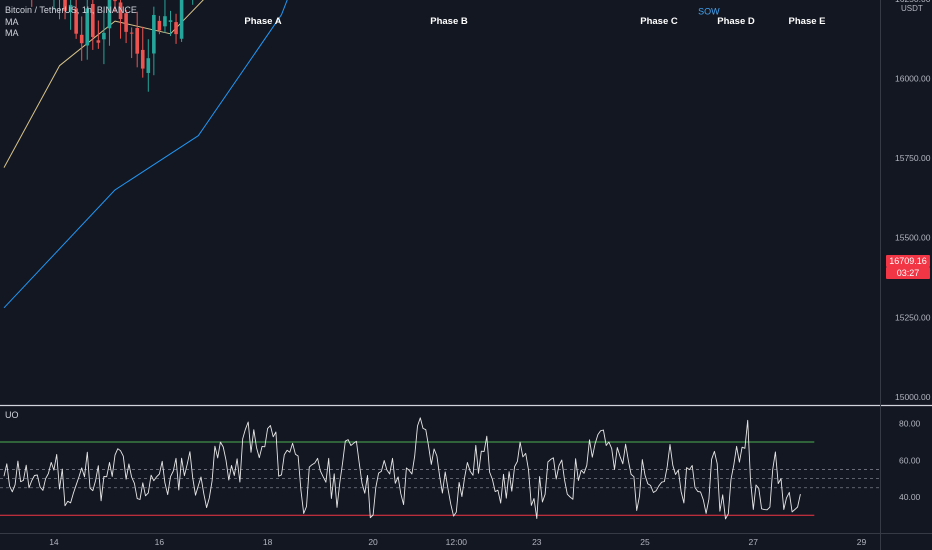 The height and width of the screenshot is (550, 932). I want to click on uo-indicator-label: UO, so click(12, 415).